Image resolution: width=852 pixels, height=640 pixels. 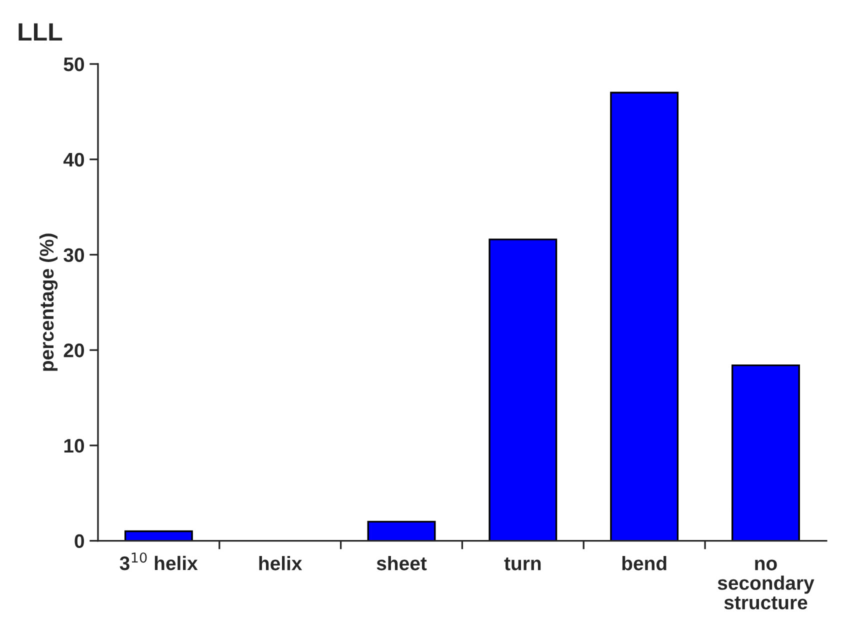 What do you see at coordinates (401, 563) in the screenshot?
I see `x-tick-label: sheet` at bounding box center [401, 563].